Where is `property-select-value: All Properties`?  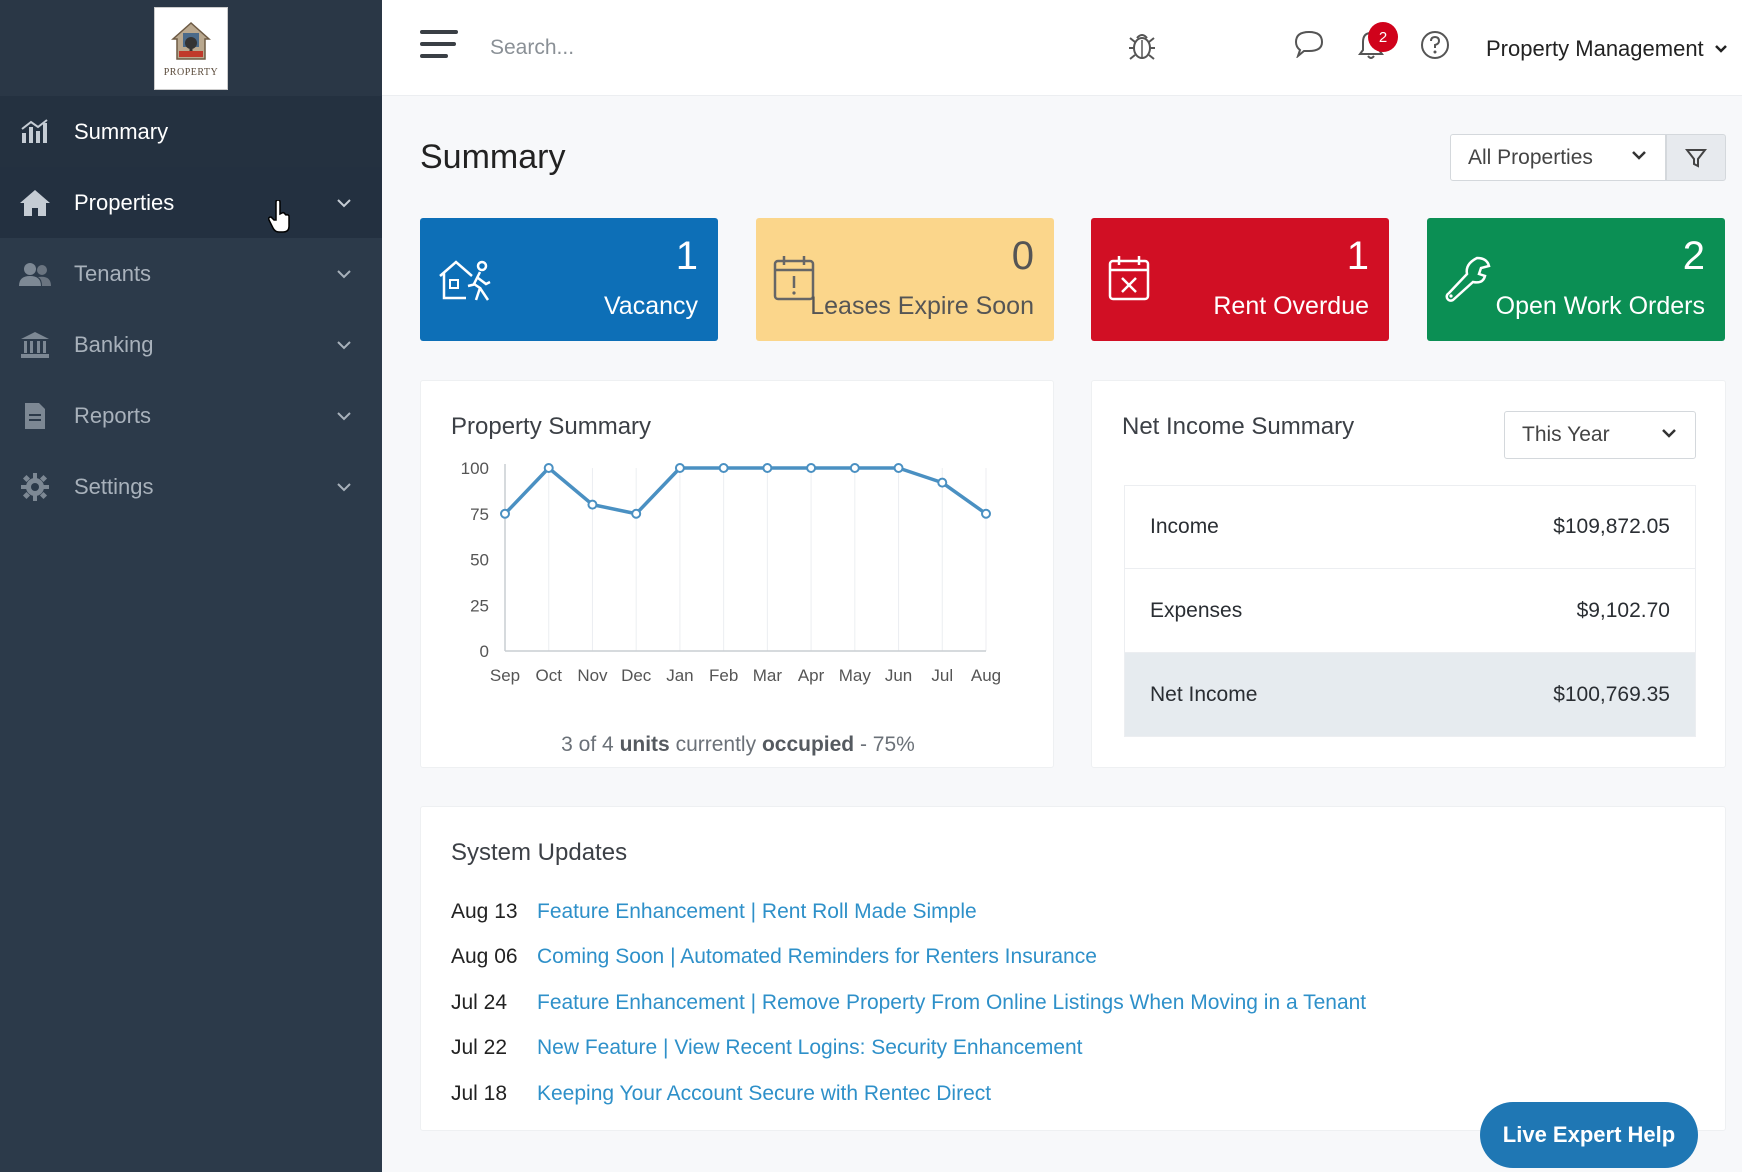
property-select-value: All Properties is located at coordinates (1530, 157).